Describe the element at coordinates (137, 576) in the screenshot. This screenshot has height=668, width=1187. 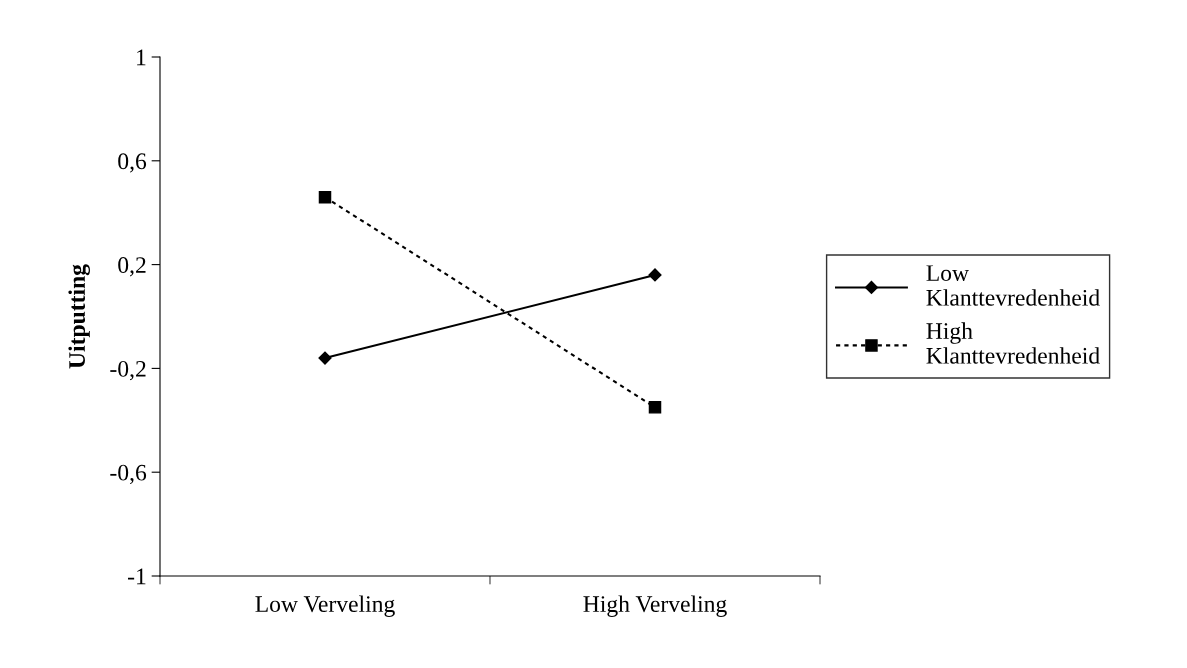
I see `y-tick-label: -1` at that location.